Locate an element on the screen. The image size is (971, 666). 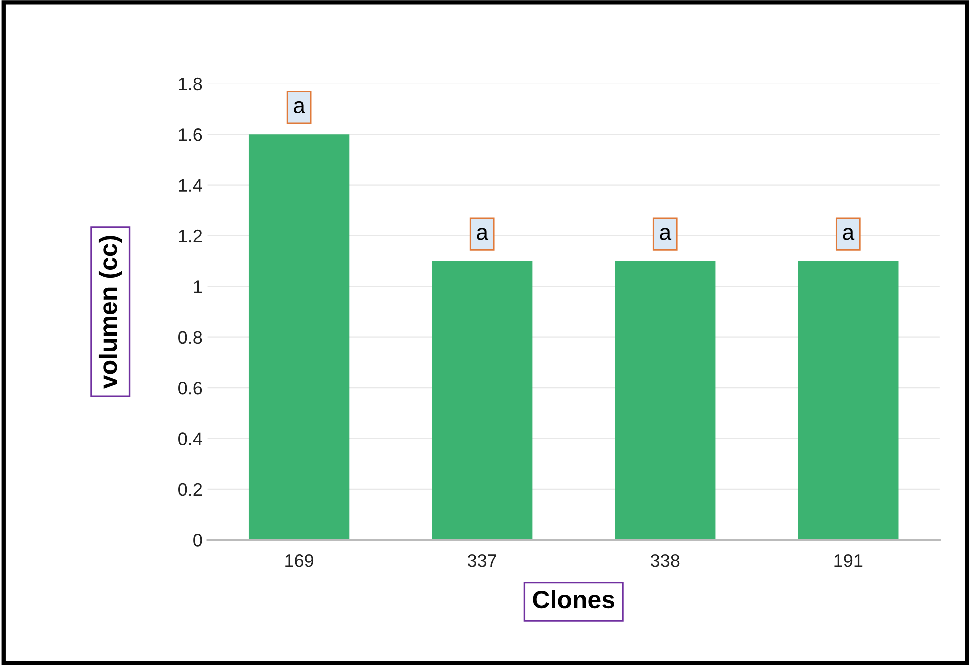
x-tick-label: 169 is located at coordinates (300, 561).